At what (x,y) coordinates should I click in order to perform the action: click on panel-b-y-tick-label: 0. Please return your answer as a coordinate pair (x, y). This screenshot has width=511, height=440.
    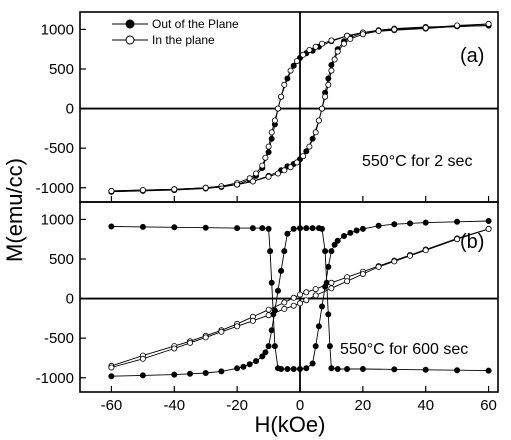
    Looking at the image, I should click on (70, 299).